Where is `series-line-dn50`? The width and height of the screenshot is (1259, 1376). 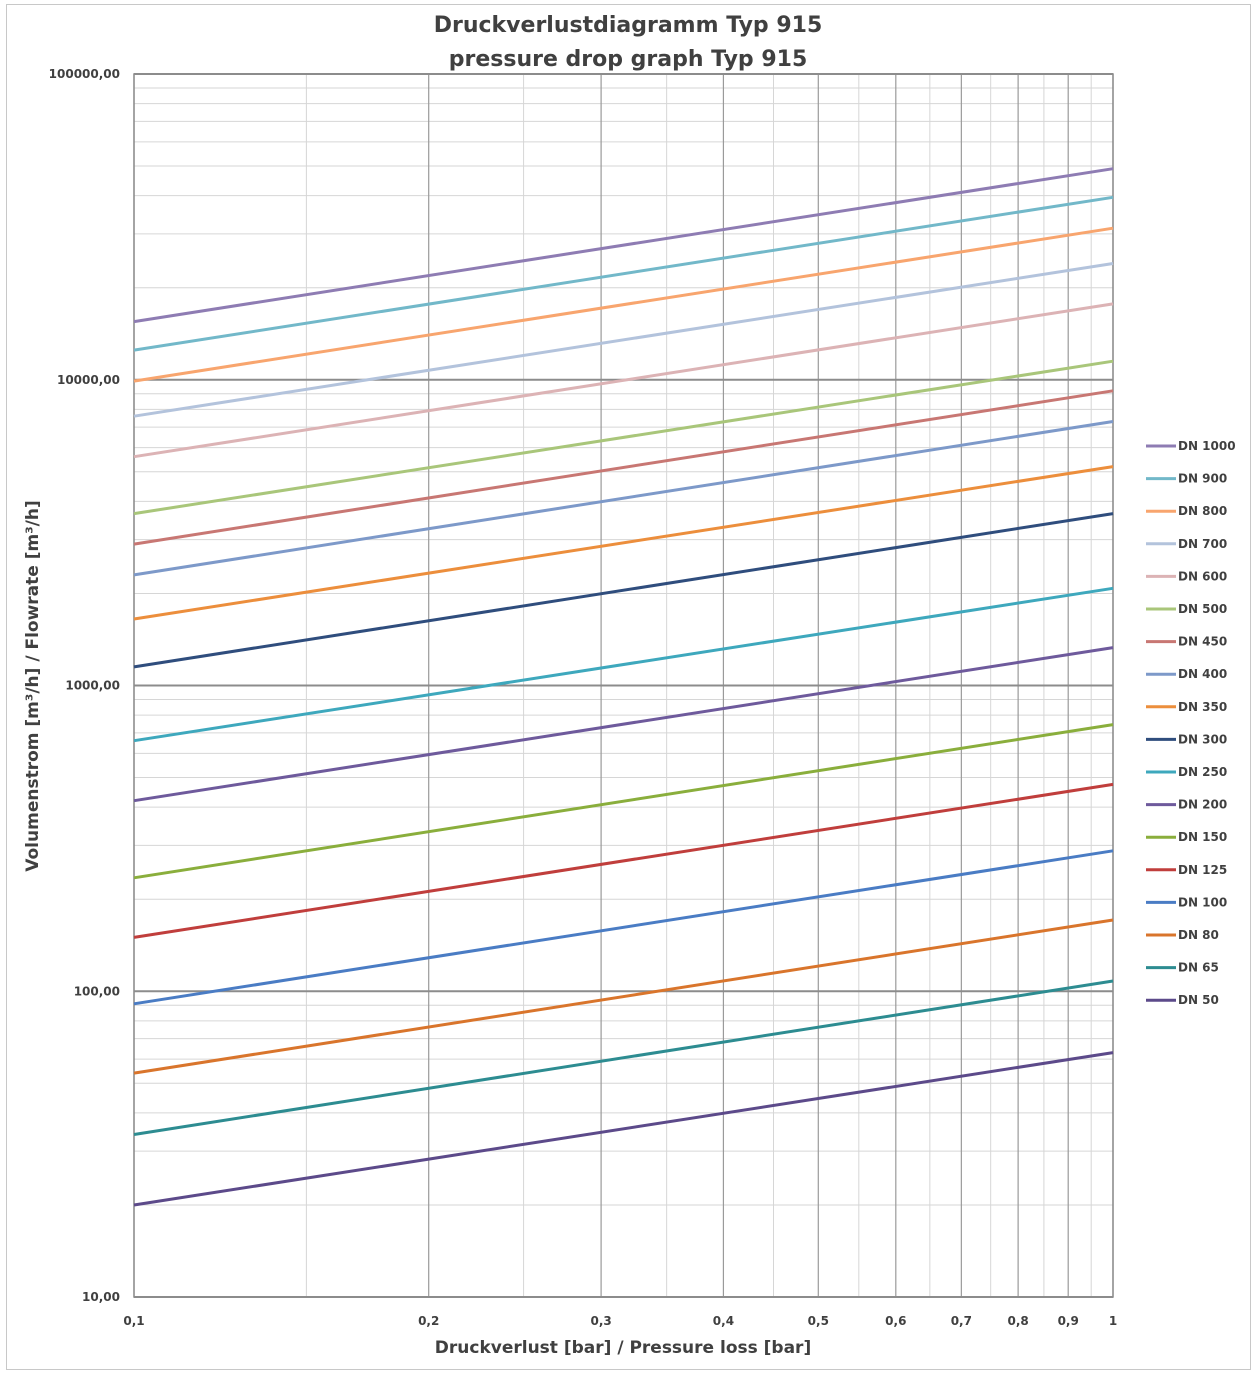 series-line-dn50 is located at coordinates (623, 1129).